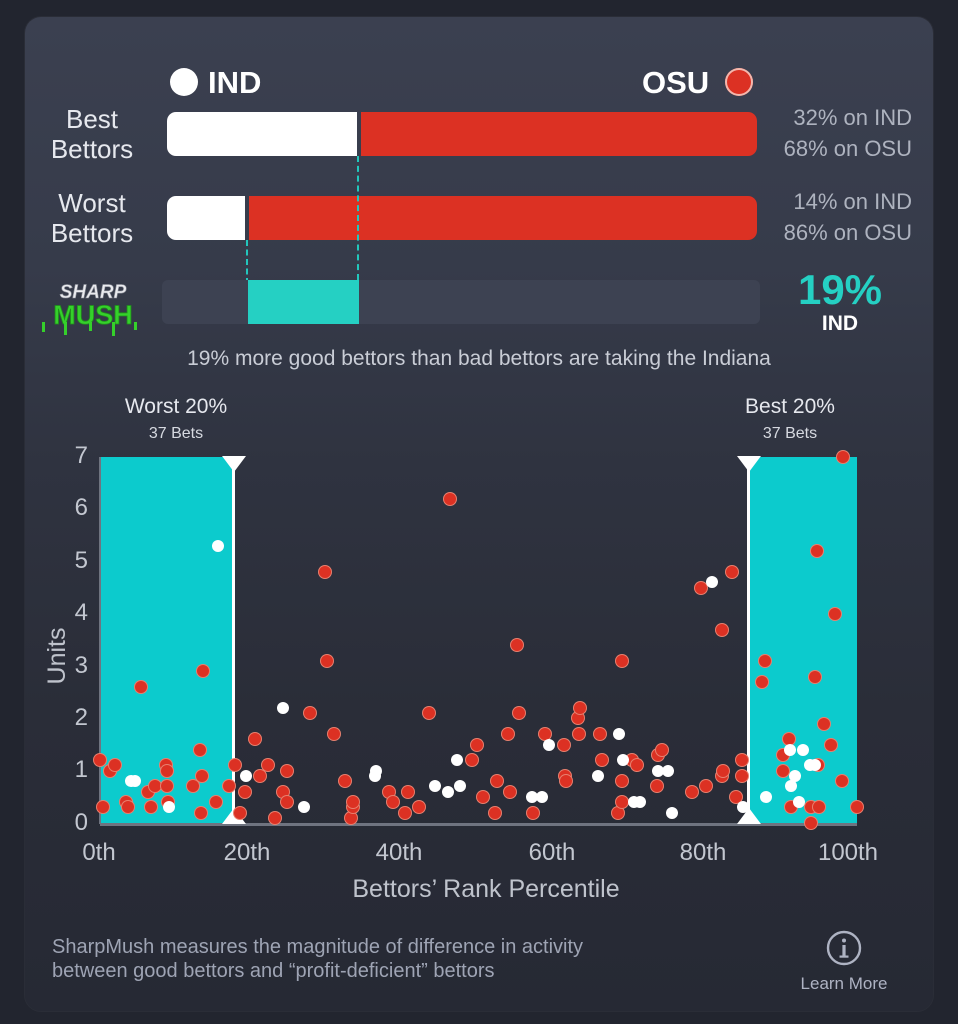  What do you see at coordinates (206, 218) in the screenshot?
I see `worst-ind-segment` at bounding box center [206, 218].